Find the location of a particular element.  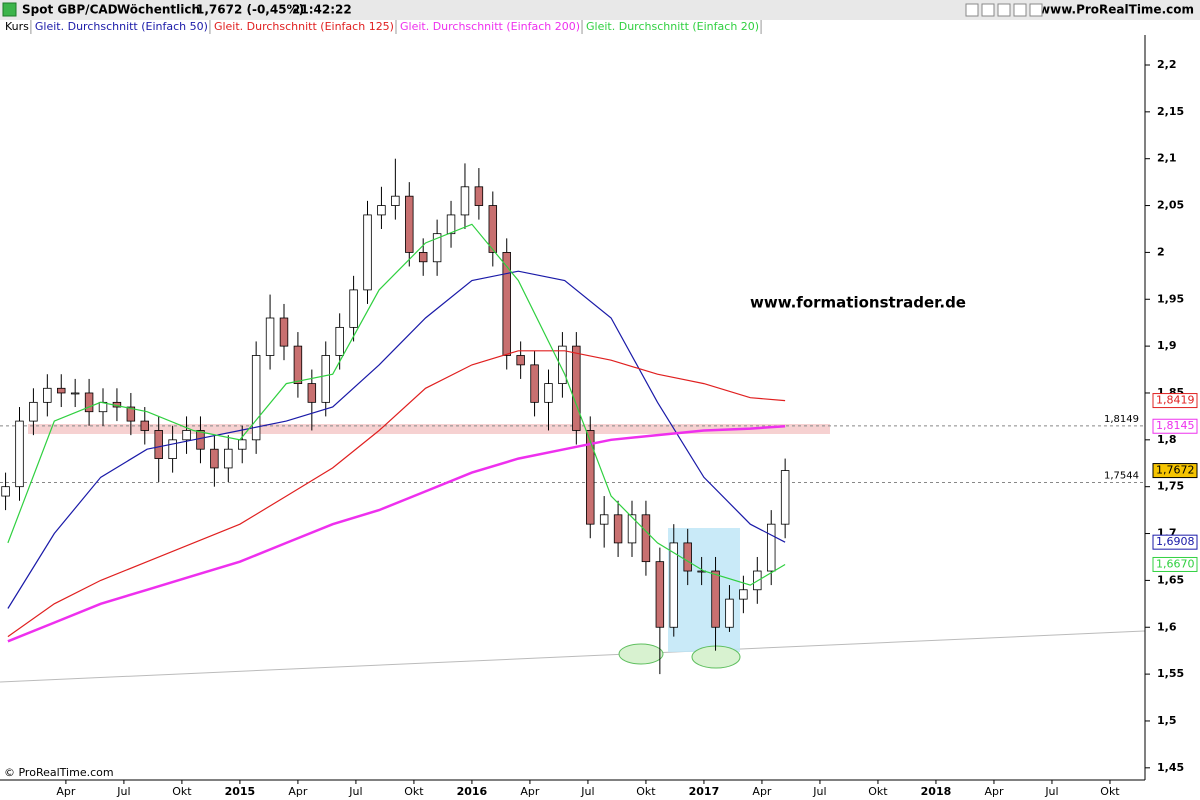

instrument: Spot GBP/CAD is located at coordinates (70, 10).